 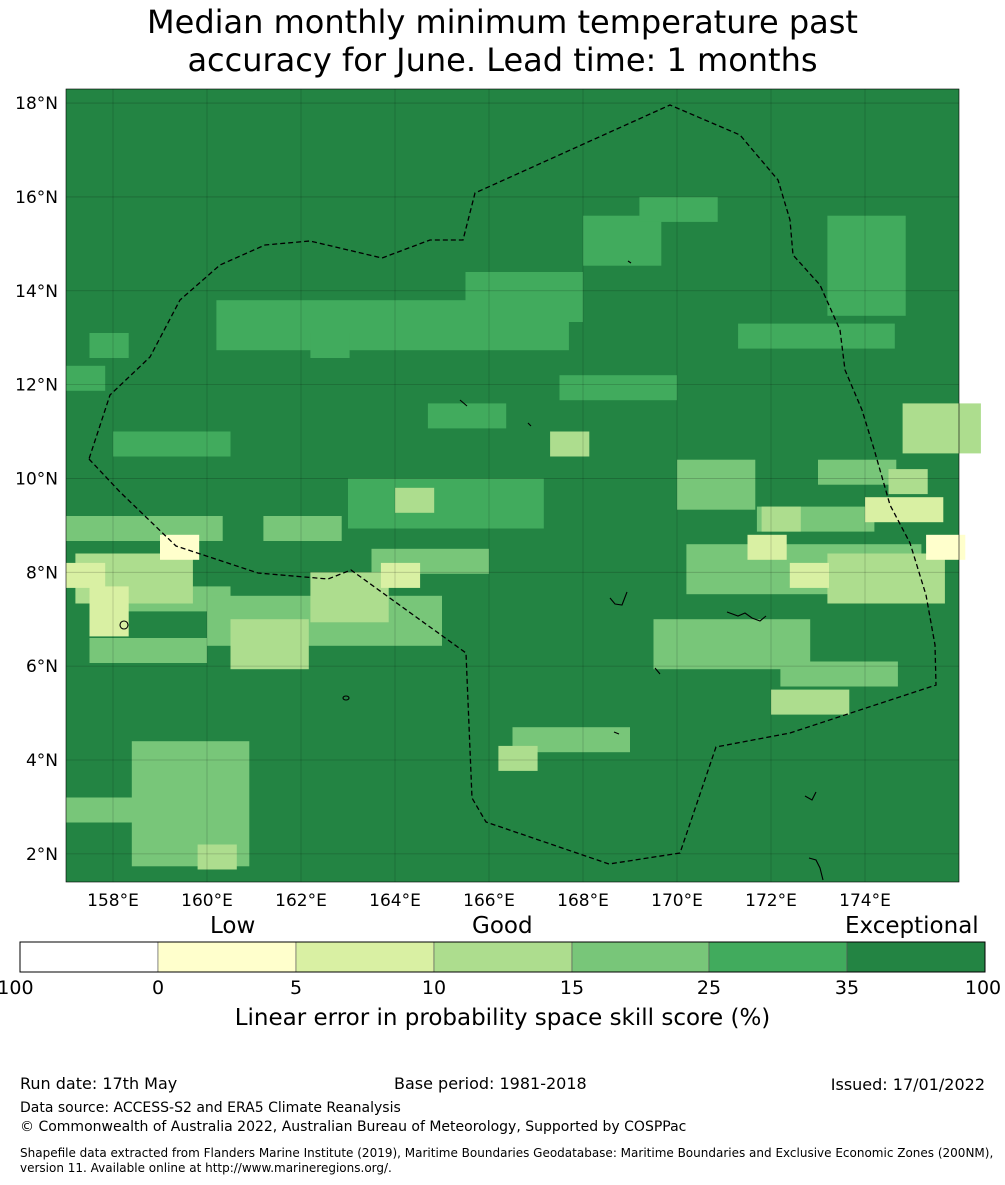 I want to click on longitude-tick-label: 172°E, so click(x=771, y=901).